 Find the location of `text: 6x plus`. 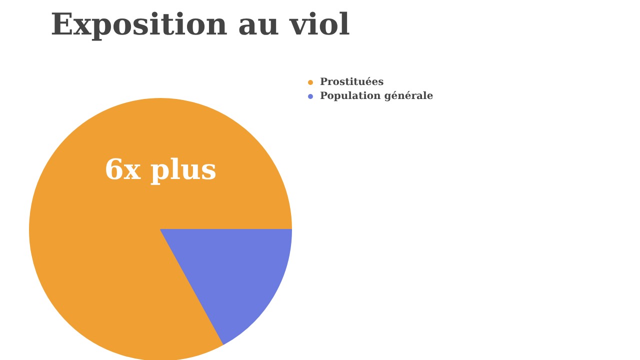

text: 6x plus is located at coordinates (160, 169).